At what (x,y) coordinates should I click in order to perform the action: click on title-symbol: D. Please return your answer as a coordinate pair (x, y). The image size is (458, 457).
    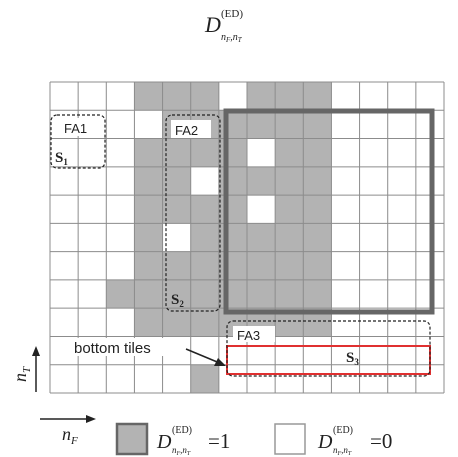
    Looking at the image, I should click on (212, 24).